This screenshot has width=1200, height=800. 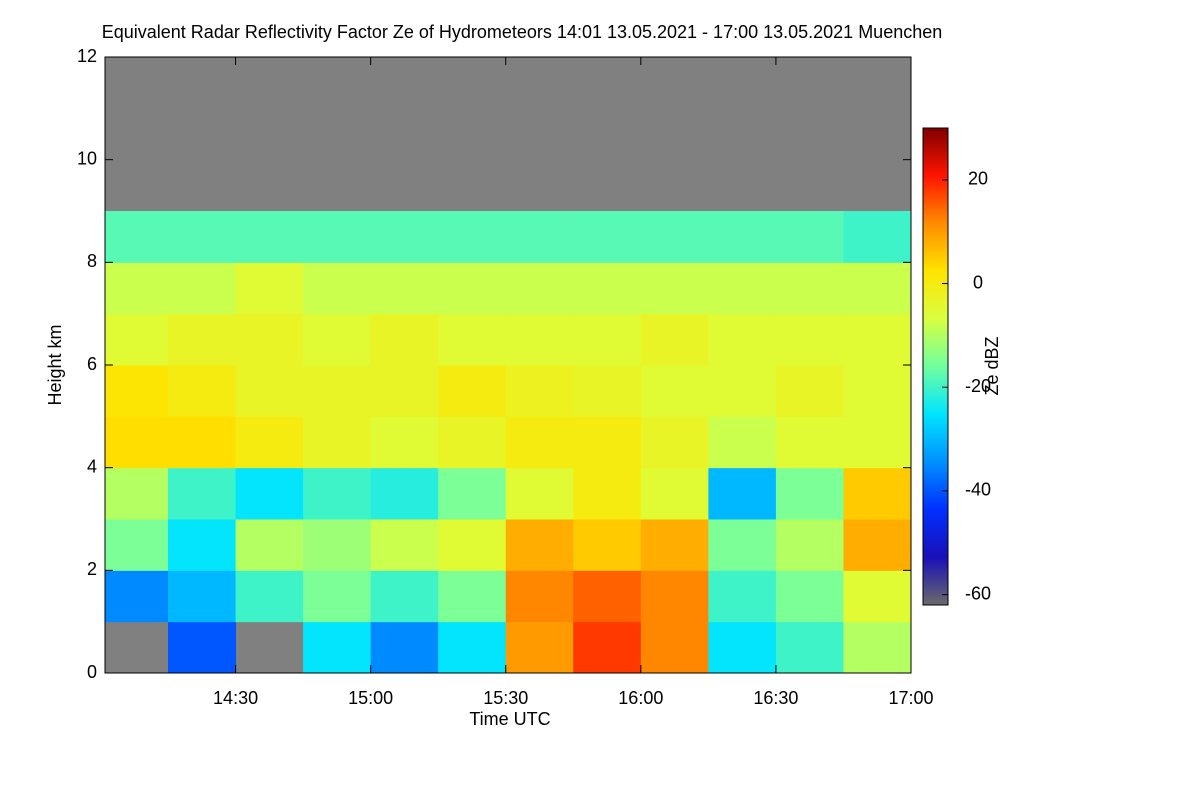 I want to click on y-tick-label: 2, so click(x=92, y=569).